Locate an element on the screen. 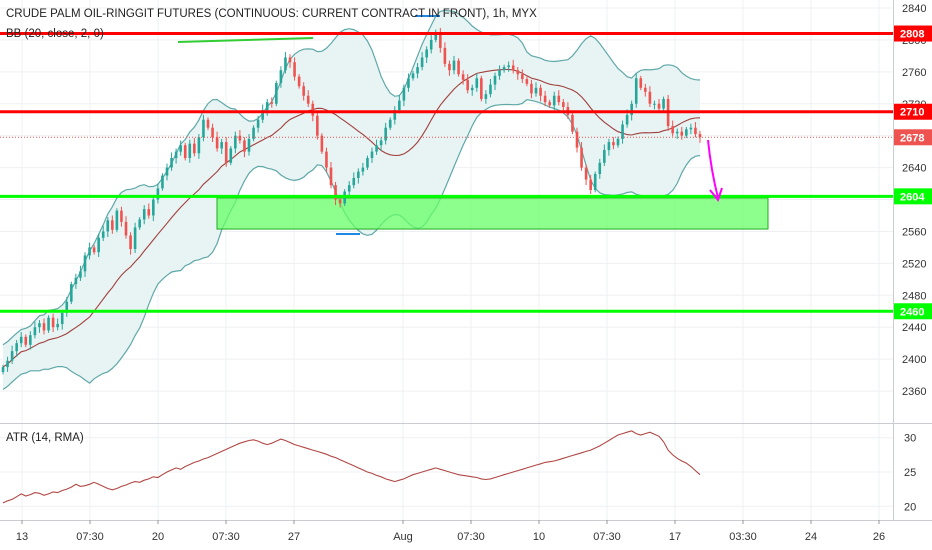 Image resolution: width=932 pixels, height=550 pixels. y-tick-label: 2440 is located at coordinates (914, 328).